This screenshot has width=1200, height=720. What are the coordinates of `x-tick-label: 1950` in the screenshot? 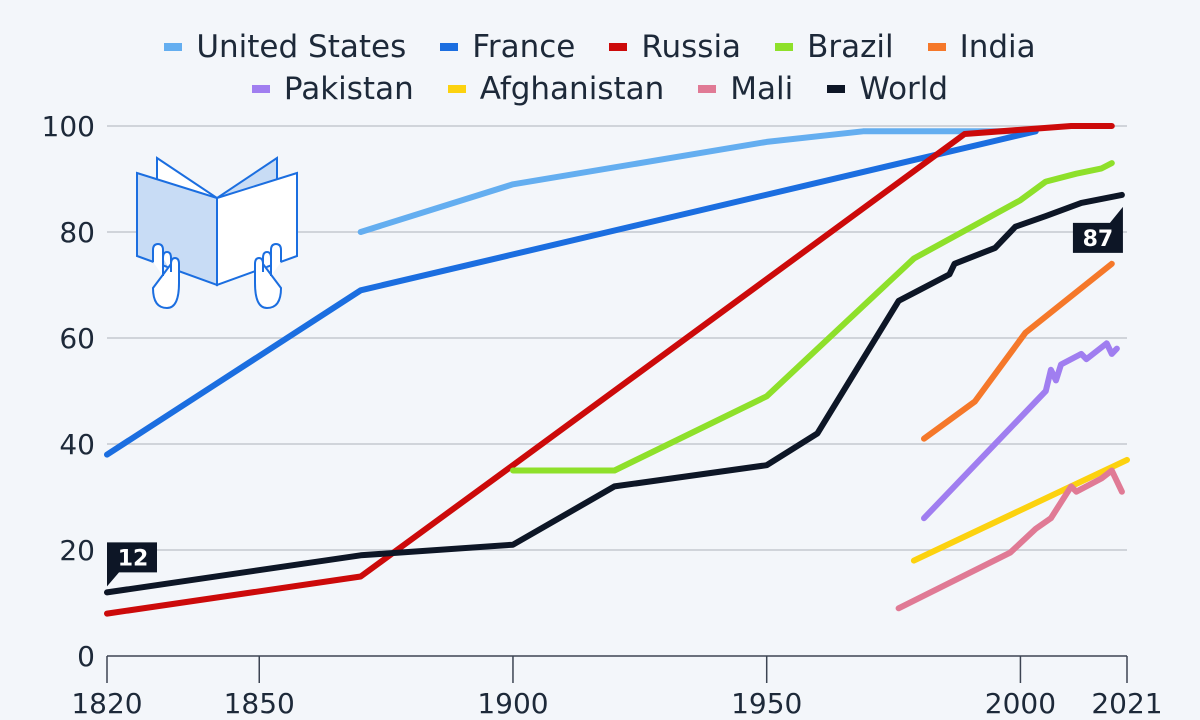 It's located at (766, 703).